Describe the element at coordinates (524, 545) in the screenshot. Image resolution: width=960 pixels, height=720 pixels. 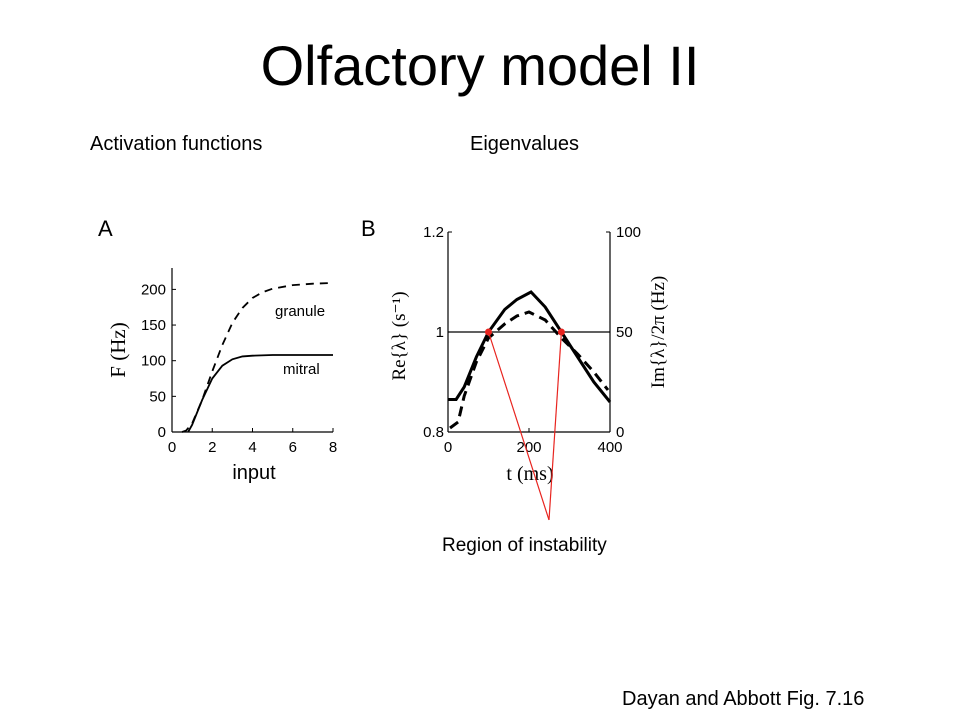
I see `region-of-instability-label: Region of instability` at that location.